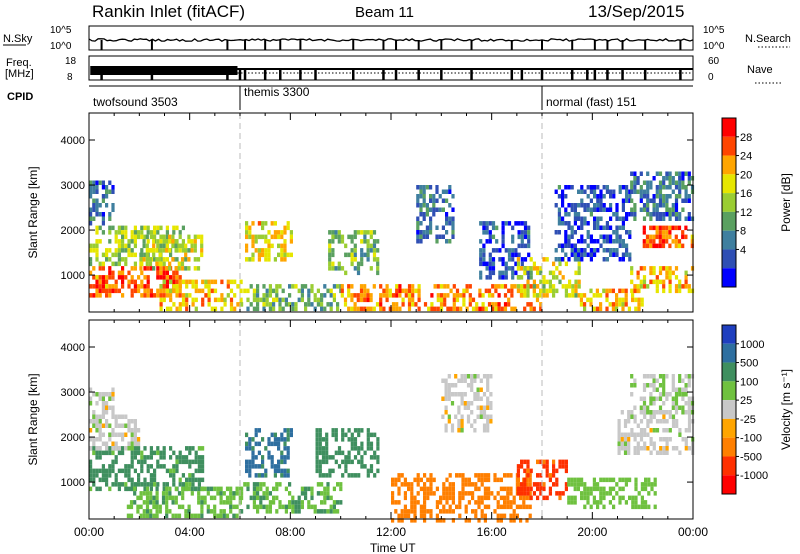 The image size is (800, 554). What do you see at coordinates (391, 38) in the screenshot?
I see `nsky-frame` at bounding box center [391, 38].